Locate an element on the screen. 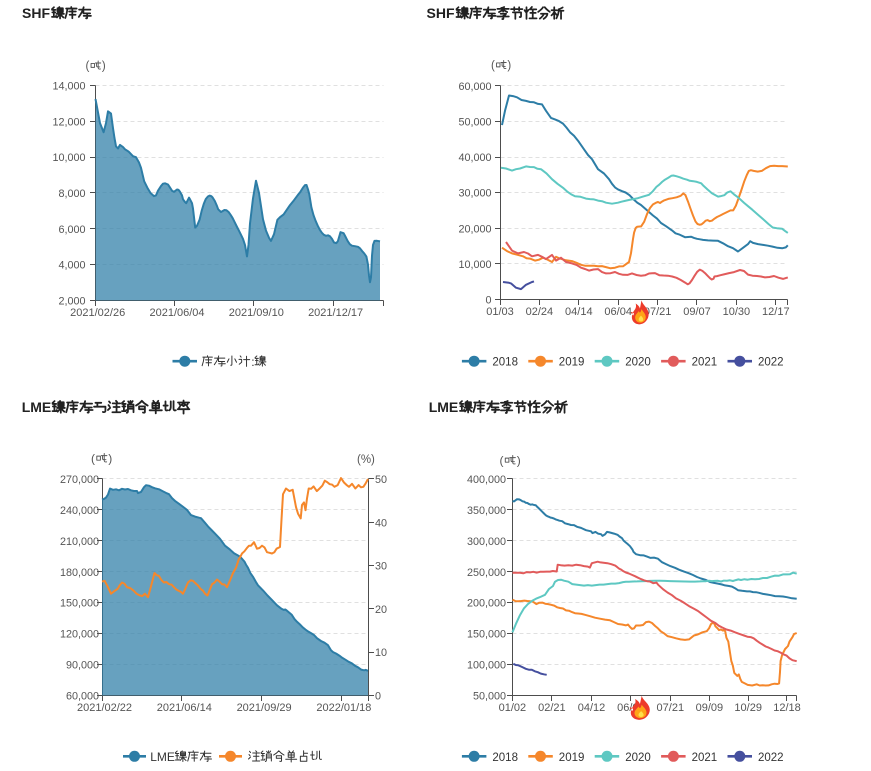  svg-text: 12,000 is located at coordinates (68, 122).